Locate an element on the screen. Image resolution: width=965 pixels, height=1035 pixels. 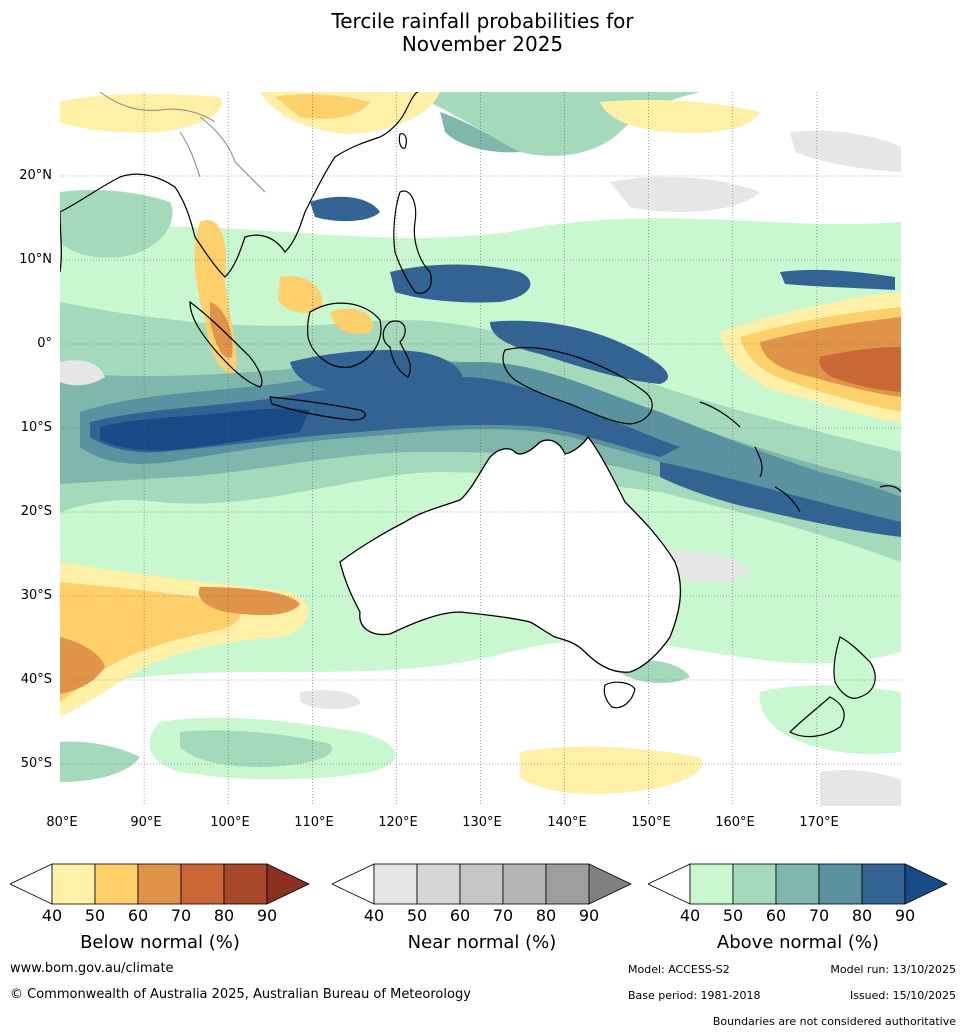
tick-above-80: 80 is located at coordinates (862, 915).